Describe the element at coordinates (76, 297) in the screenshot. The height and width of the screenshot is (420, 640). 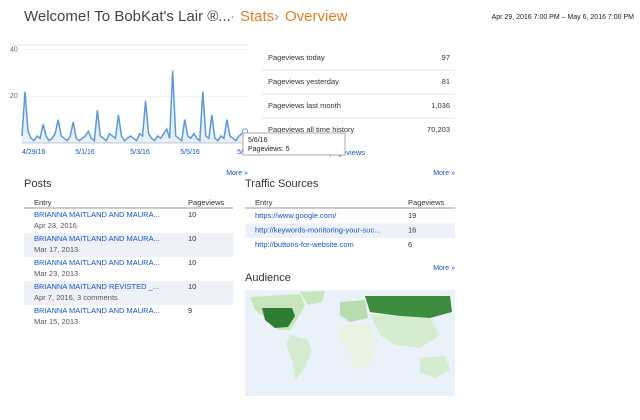
I see `post-date: Apr 7, 2016, 3 comments` at that location.